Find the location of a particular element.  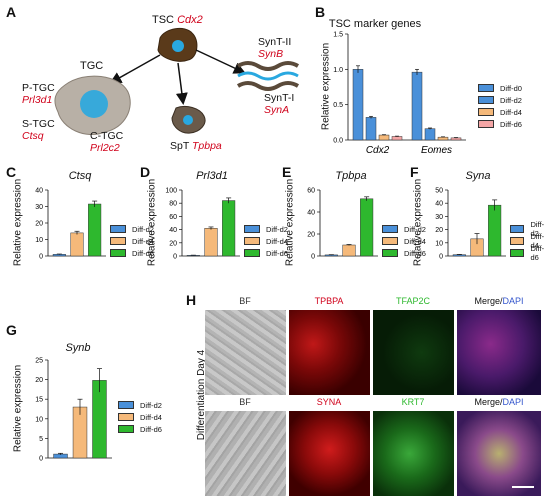

ctgc-label: C-TGC is located at coordinates (107, 136).